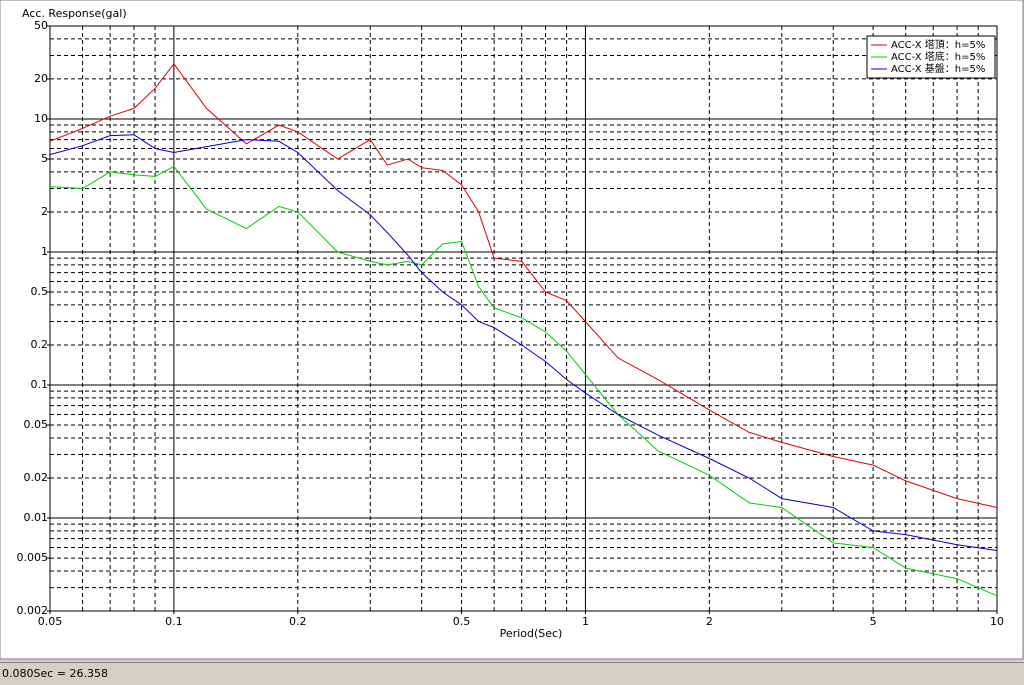 The height and width of the screenshot is (685, 1024). Describe the element at coordinates (709, 621) in the screenshot. I see `x-tick-label: 2` at that location.